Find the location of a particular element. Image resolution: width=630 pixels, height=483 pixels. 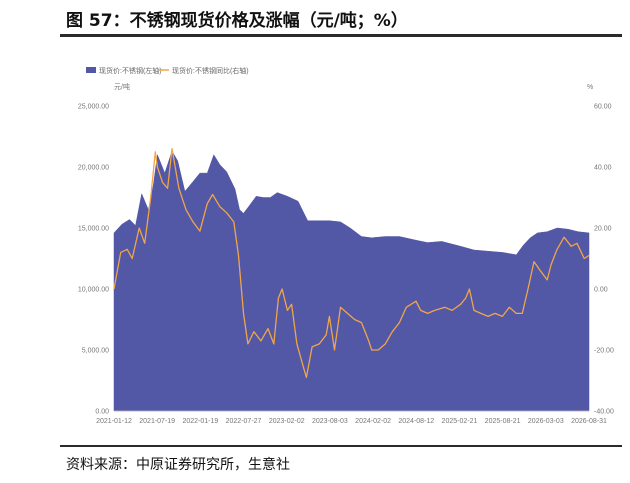

title-rule is located at coordinates (341, 35).